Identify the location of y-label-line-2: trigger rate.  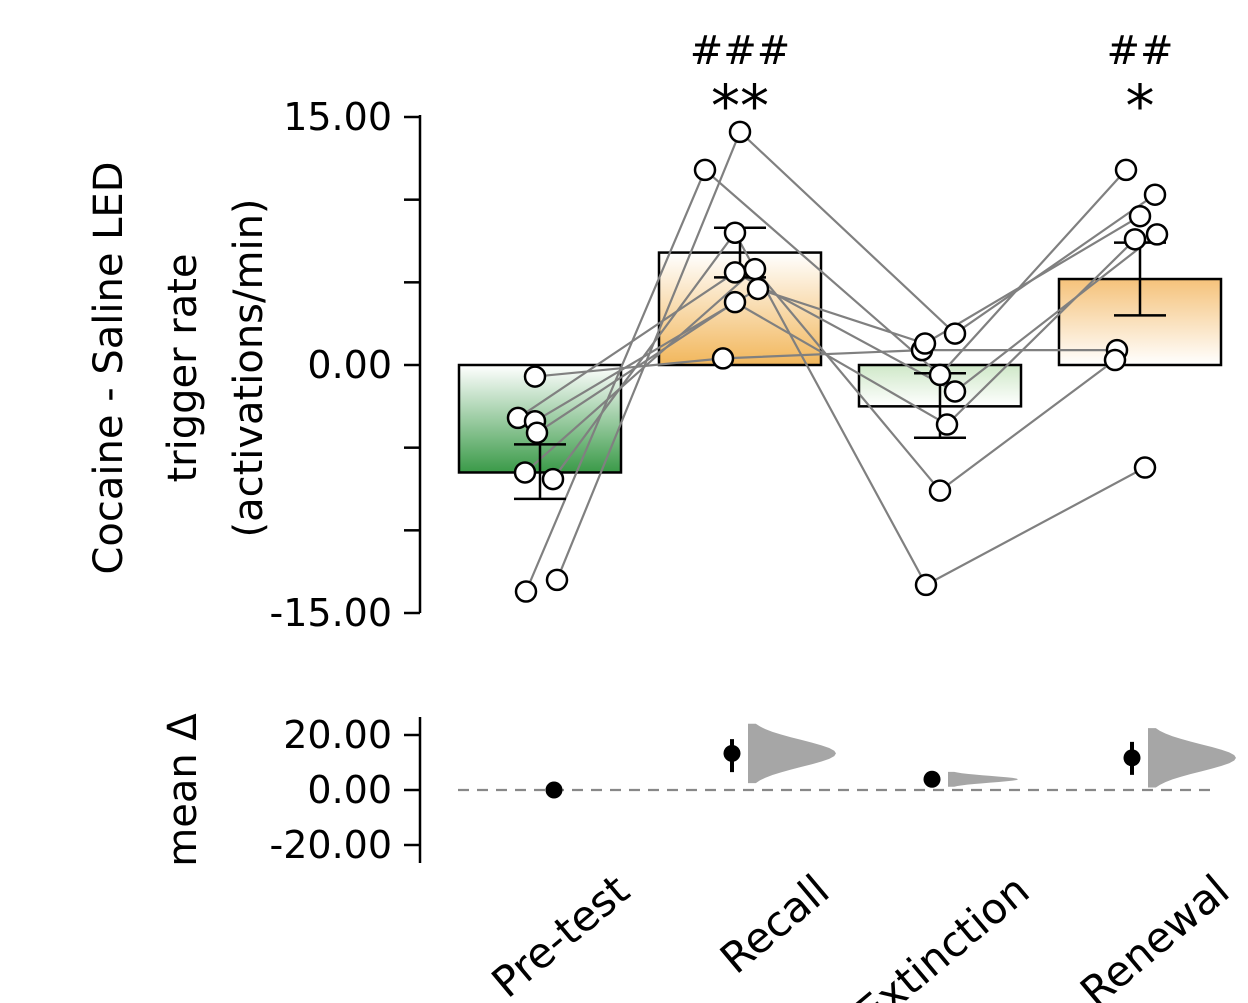
(183, 367).